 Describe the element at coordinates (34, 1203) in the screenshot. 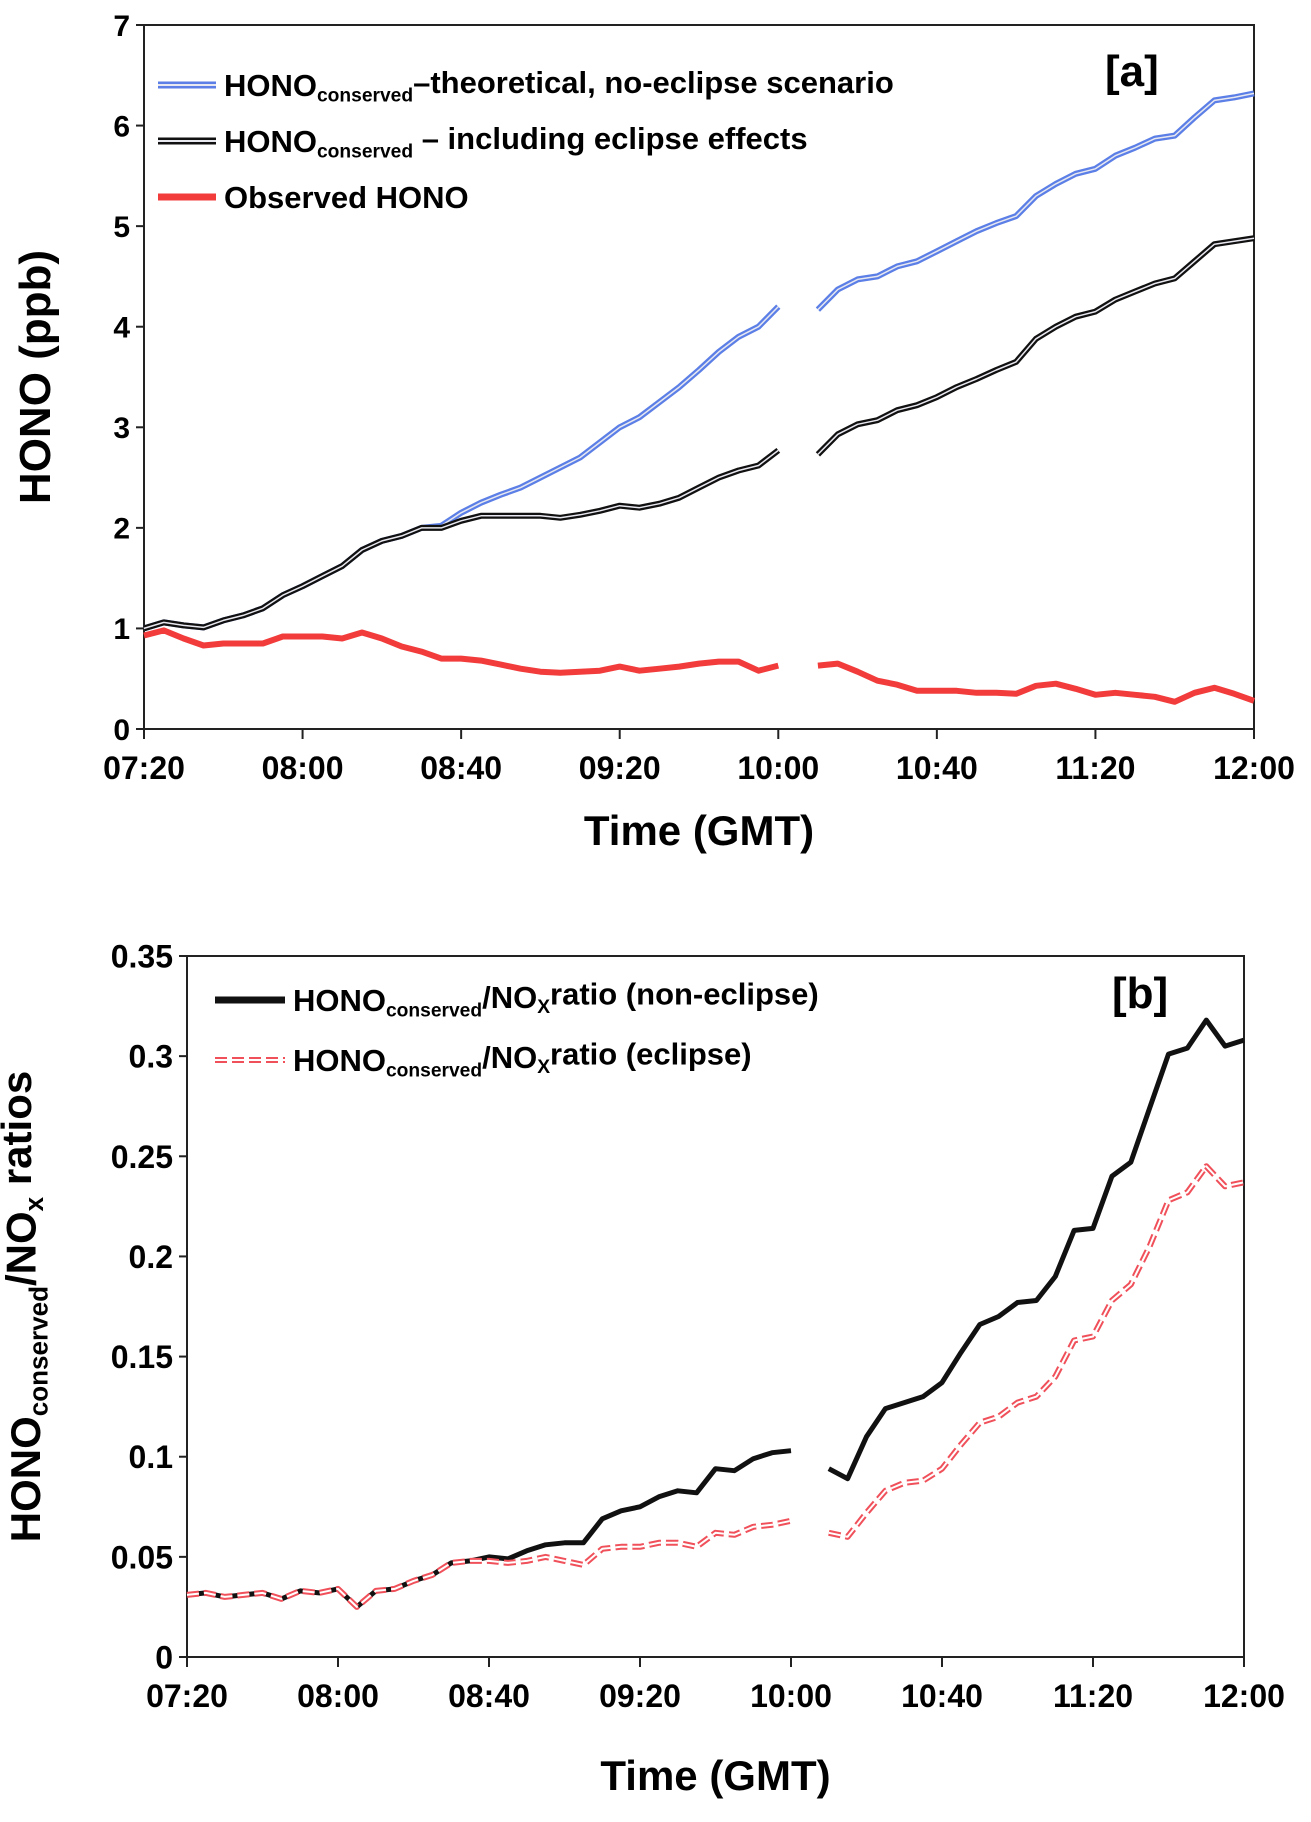

I see `y-axis-label-sub2: x` at that location.